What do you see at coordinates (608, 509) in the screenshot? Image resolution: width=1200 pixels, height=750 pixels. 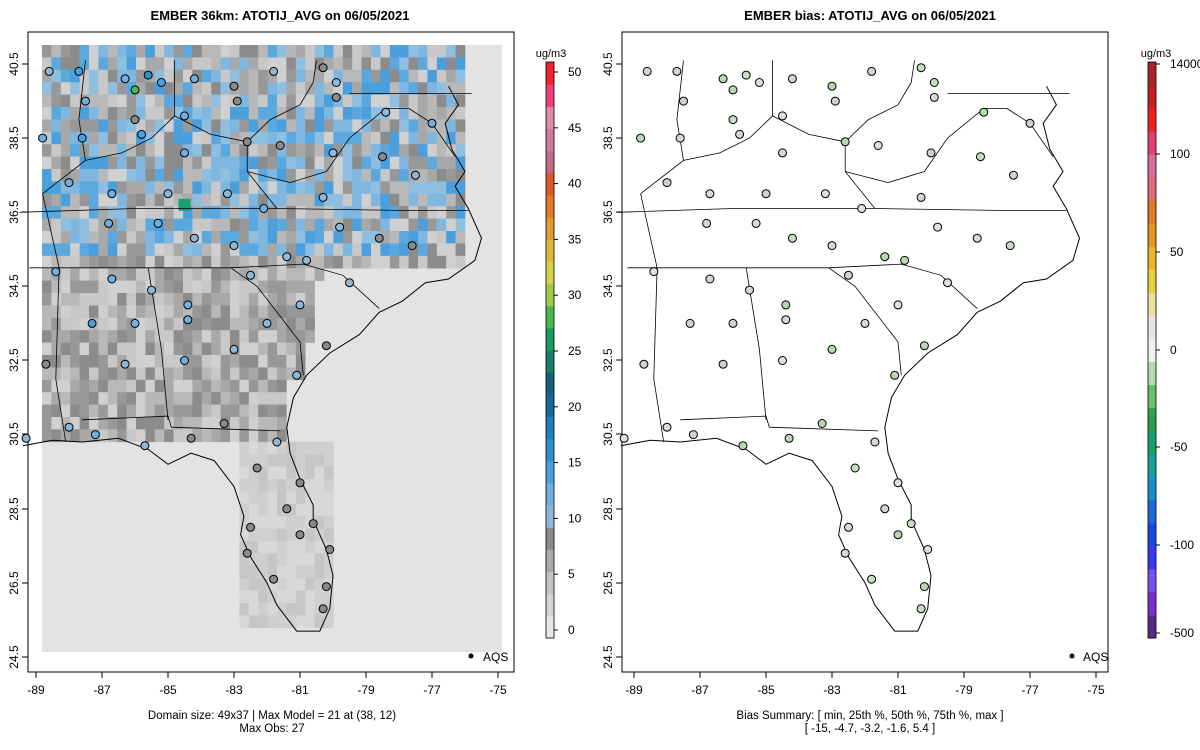 I see `y-tick-label: 28.5` at bounding box center [608, 509].